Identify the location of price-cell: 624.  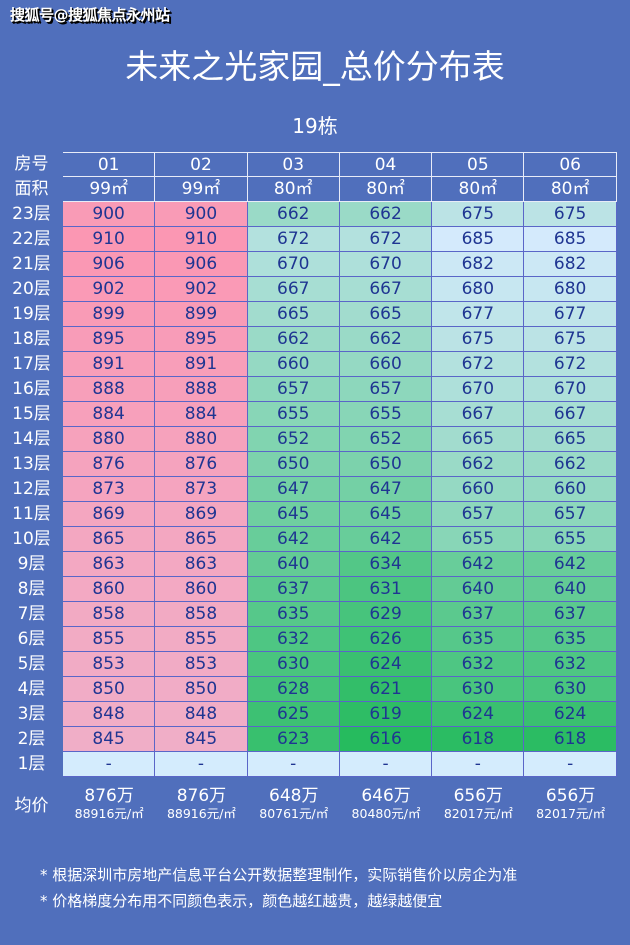
(386, 664).